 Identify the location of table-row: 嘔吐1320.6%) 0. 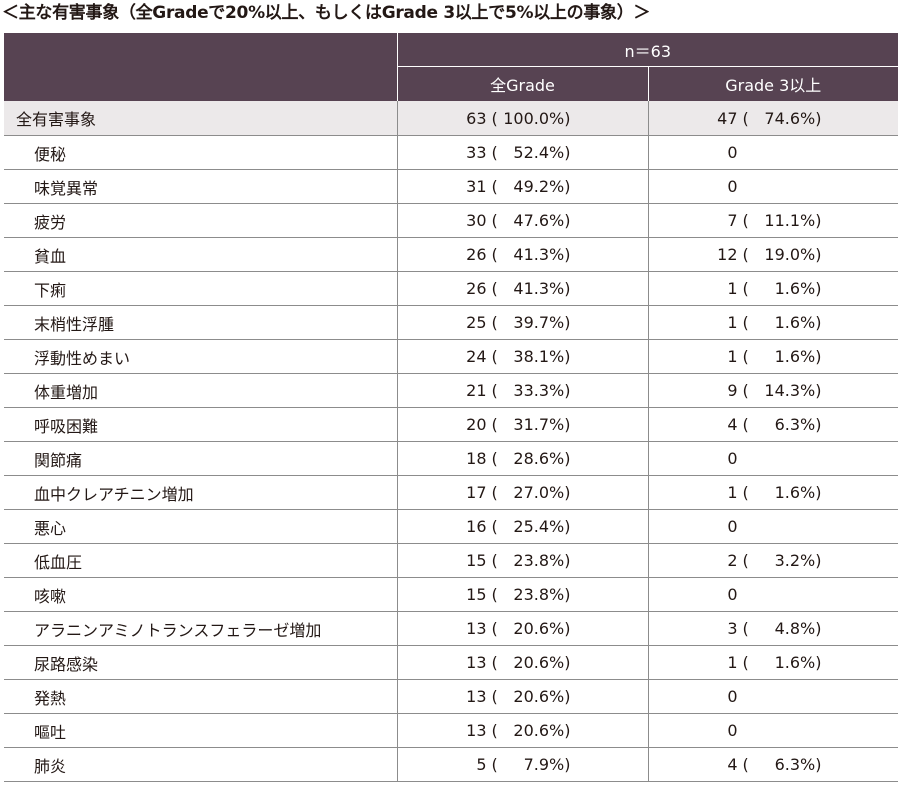
(451, 730).